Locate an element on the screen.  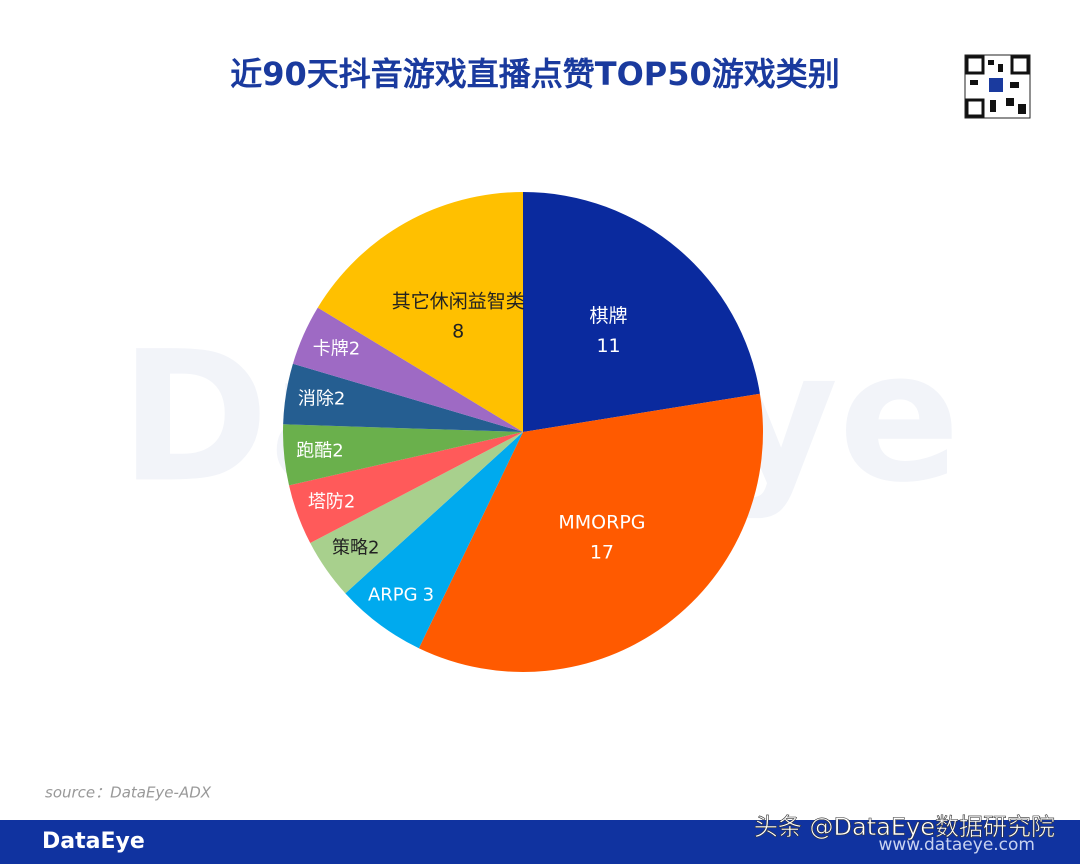
slice-label-value: 3 is located at coordinates (428, 594).